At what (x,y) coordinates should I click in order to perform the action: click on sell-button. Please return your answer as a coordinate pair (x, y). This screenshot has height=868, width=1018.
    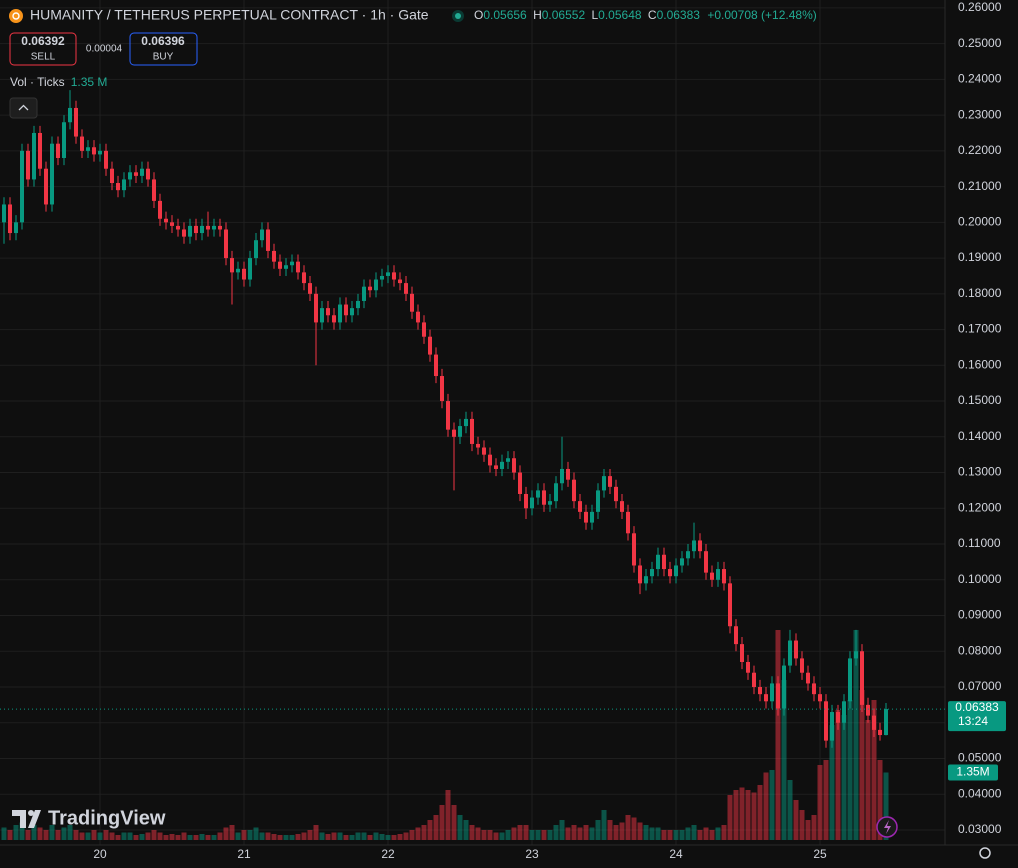
    Looking at the image, I should click on (43, 49).